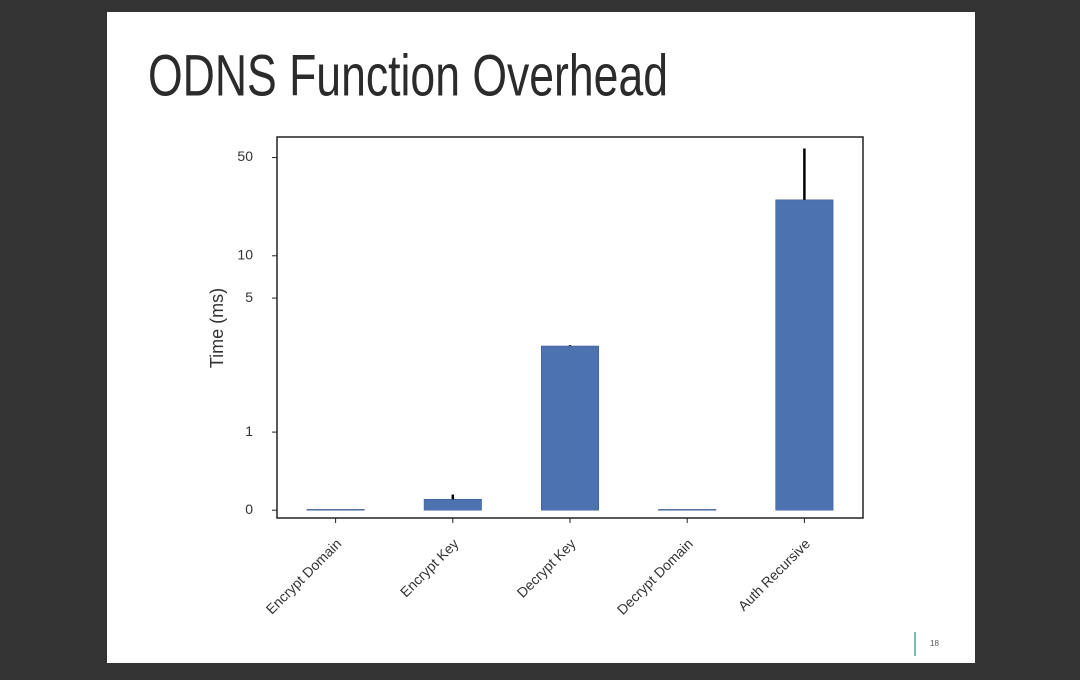 The image size is (1080, 680). I want to click on y-axis-label: Time (ms), so click(217, 328).